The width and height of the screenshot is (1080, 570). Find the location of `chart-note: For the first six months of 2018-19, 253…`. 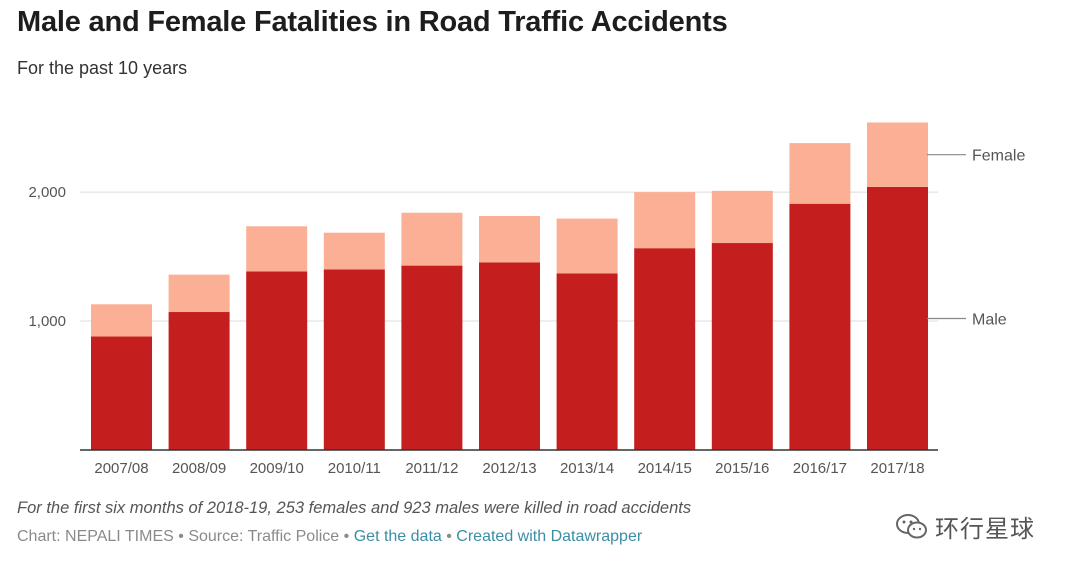

chart-note: For the first six months of 2018-19, 253… is located at coordinates (354, 508).